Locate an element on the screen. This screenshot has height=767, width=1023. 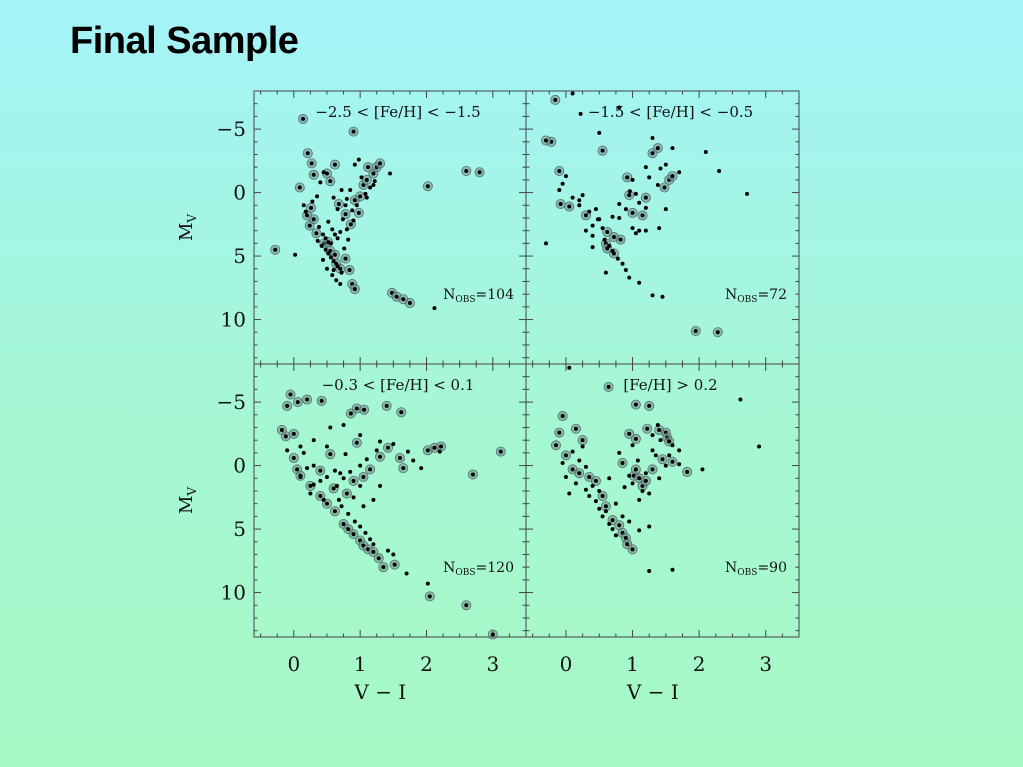
panel-top-right: −1.5 < [Fe/H] < −0.5 NOBS=72 is located at coordinates (662, 227).